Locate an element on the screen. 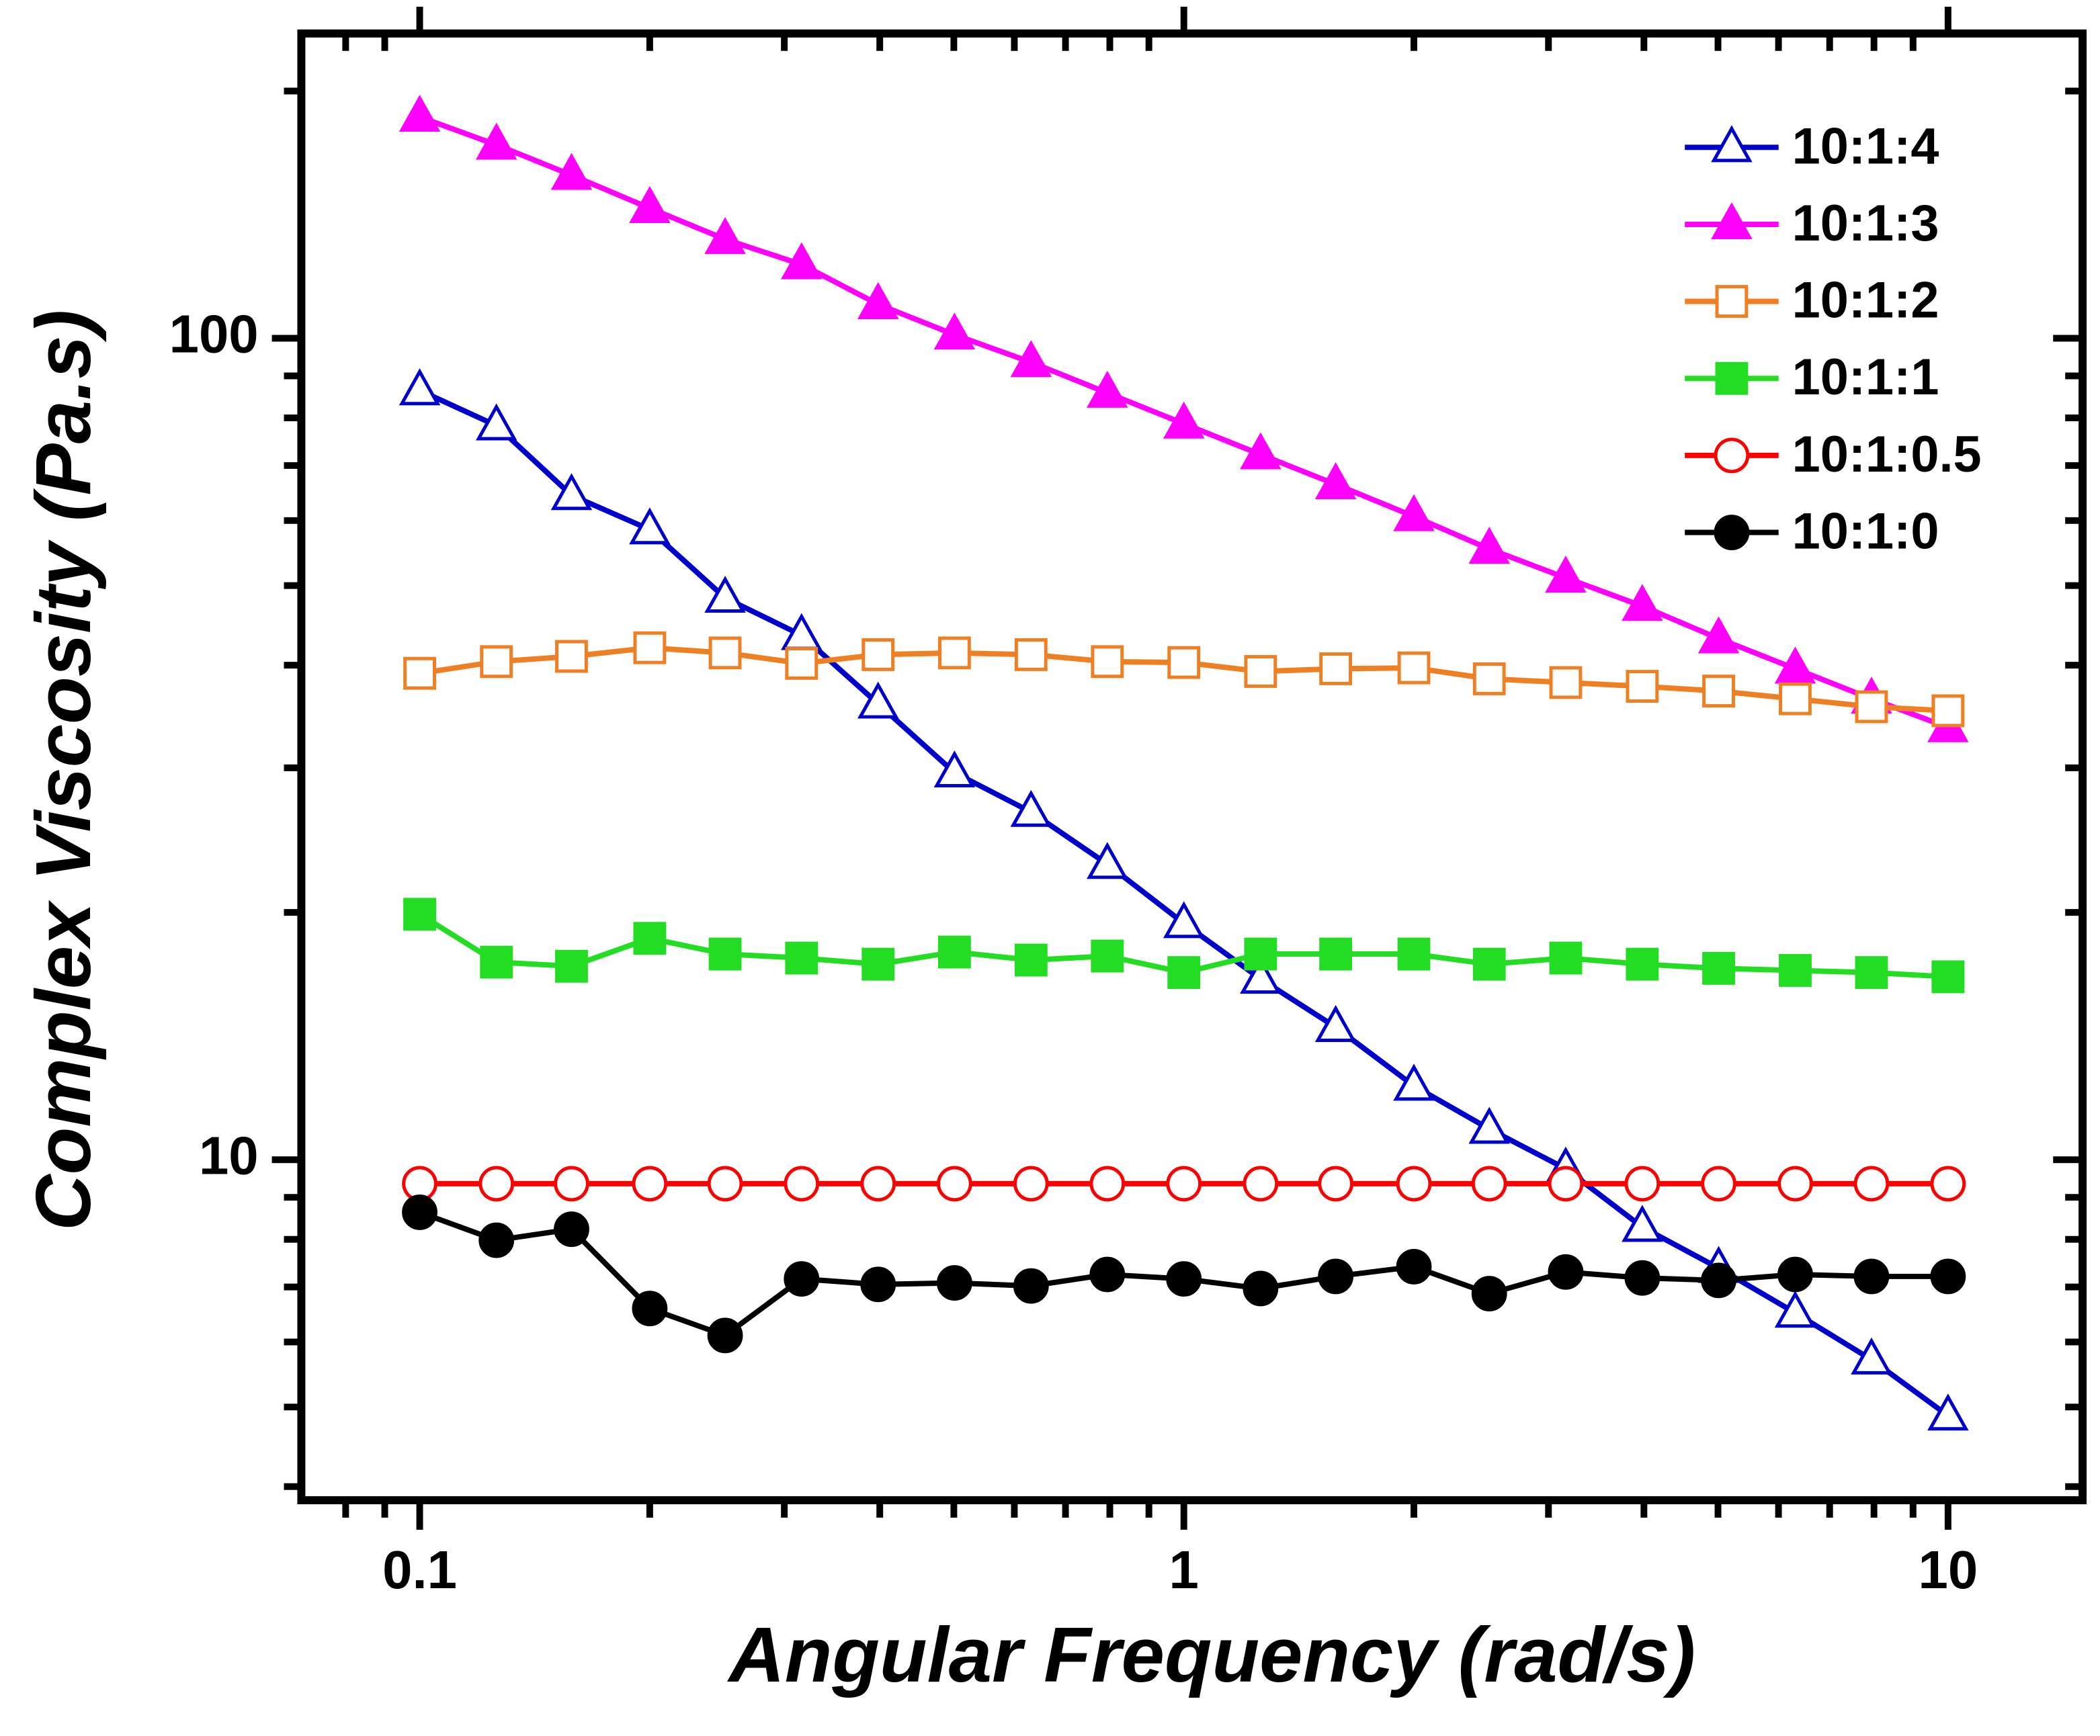  x-tick-label: 1 is located at coordinates (1184, 1570).